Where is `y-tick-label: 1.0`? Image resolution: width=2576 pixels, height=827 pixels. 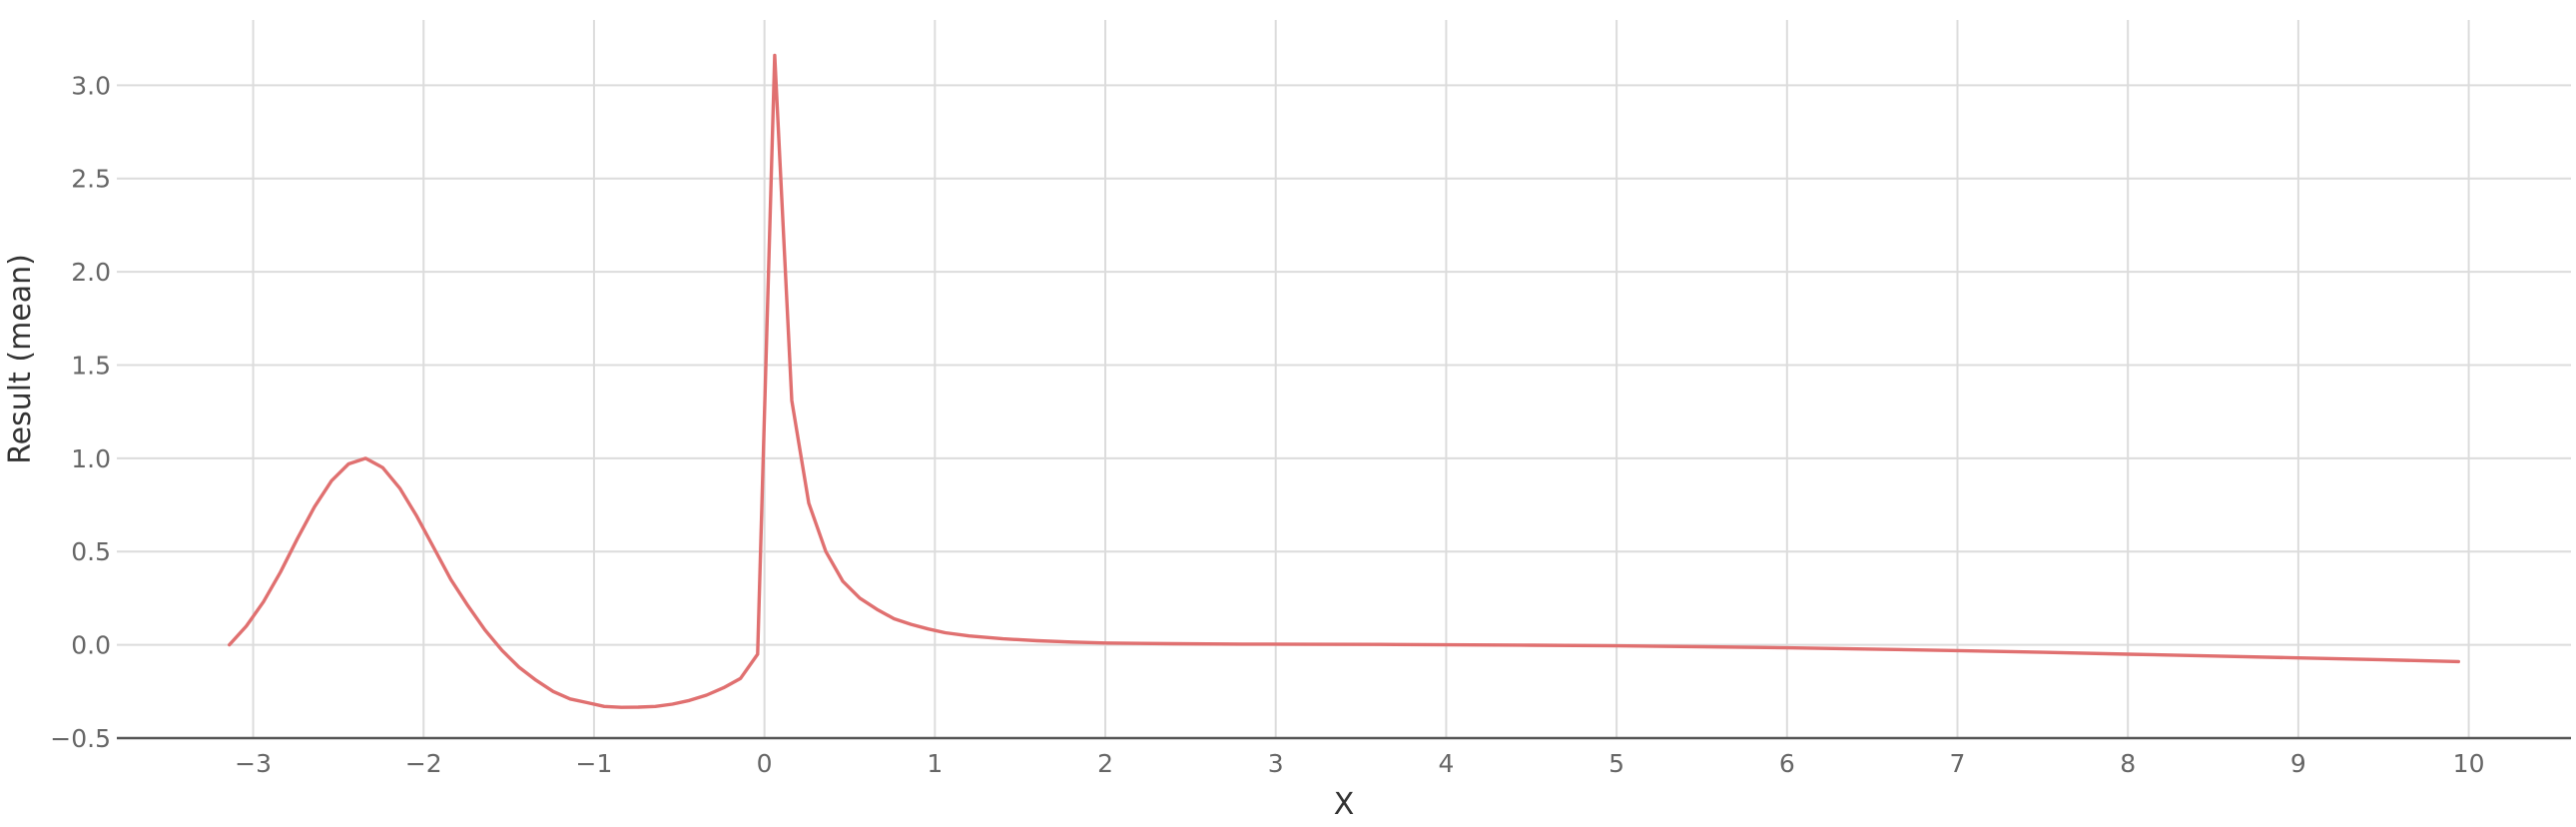
y-tick-label: 1.0 is located at coordinates (91, 458).